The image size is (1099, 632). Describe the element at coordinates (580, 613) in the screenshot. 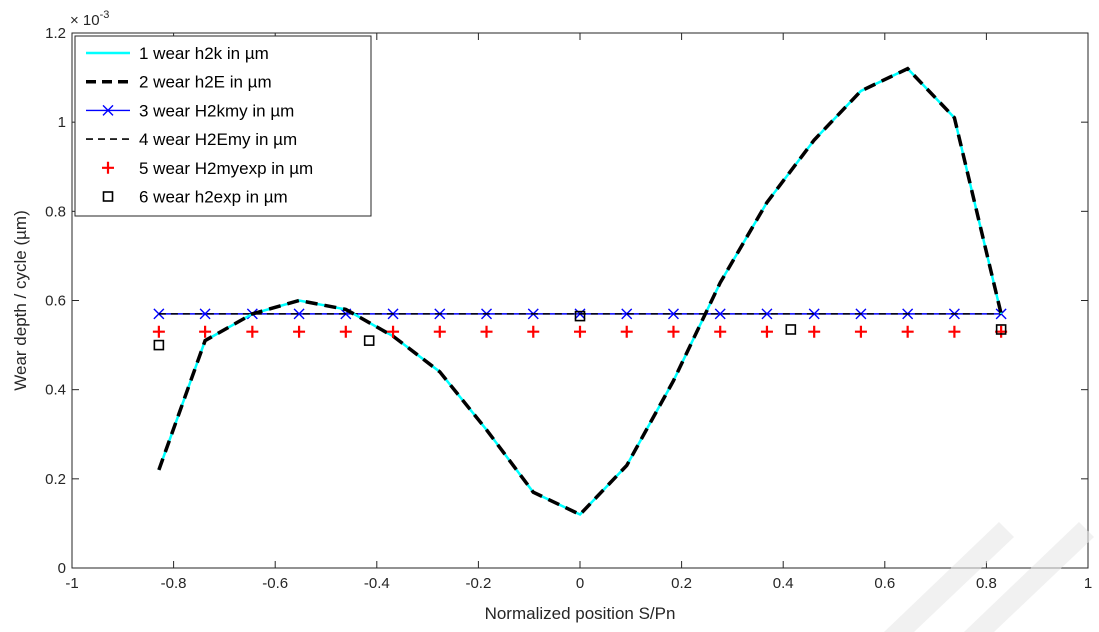

I see `x-axis-label: Normalized position S/Pn` at that location.